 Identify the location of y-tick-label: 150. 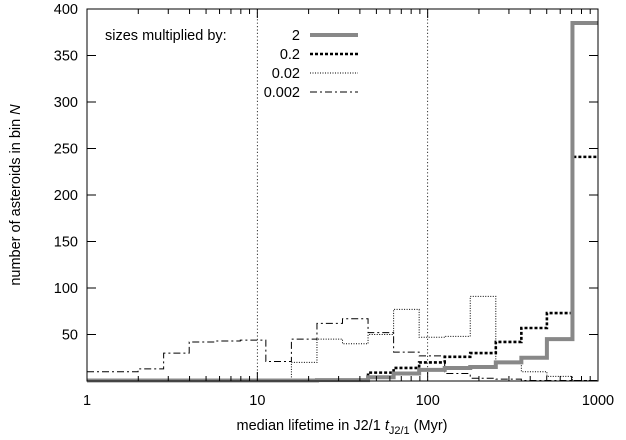
(66, 243).